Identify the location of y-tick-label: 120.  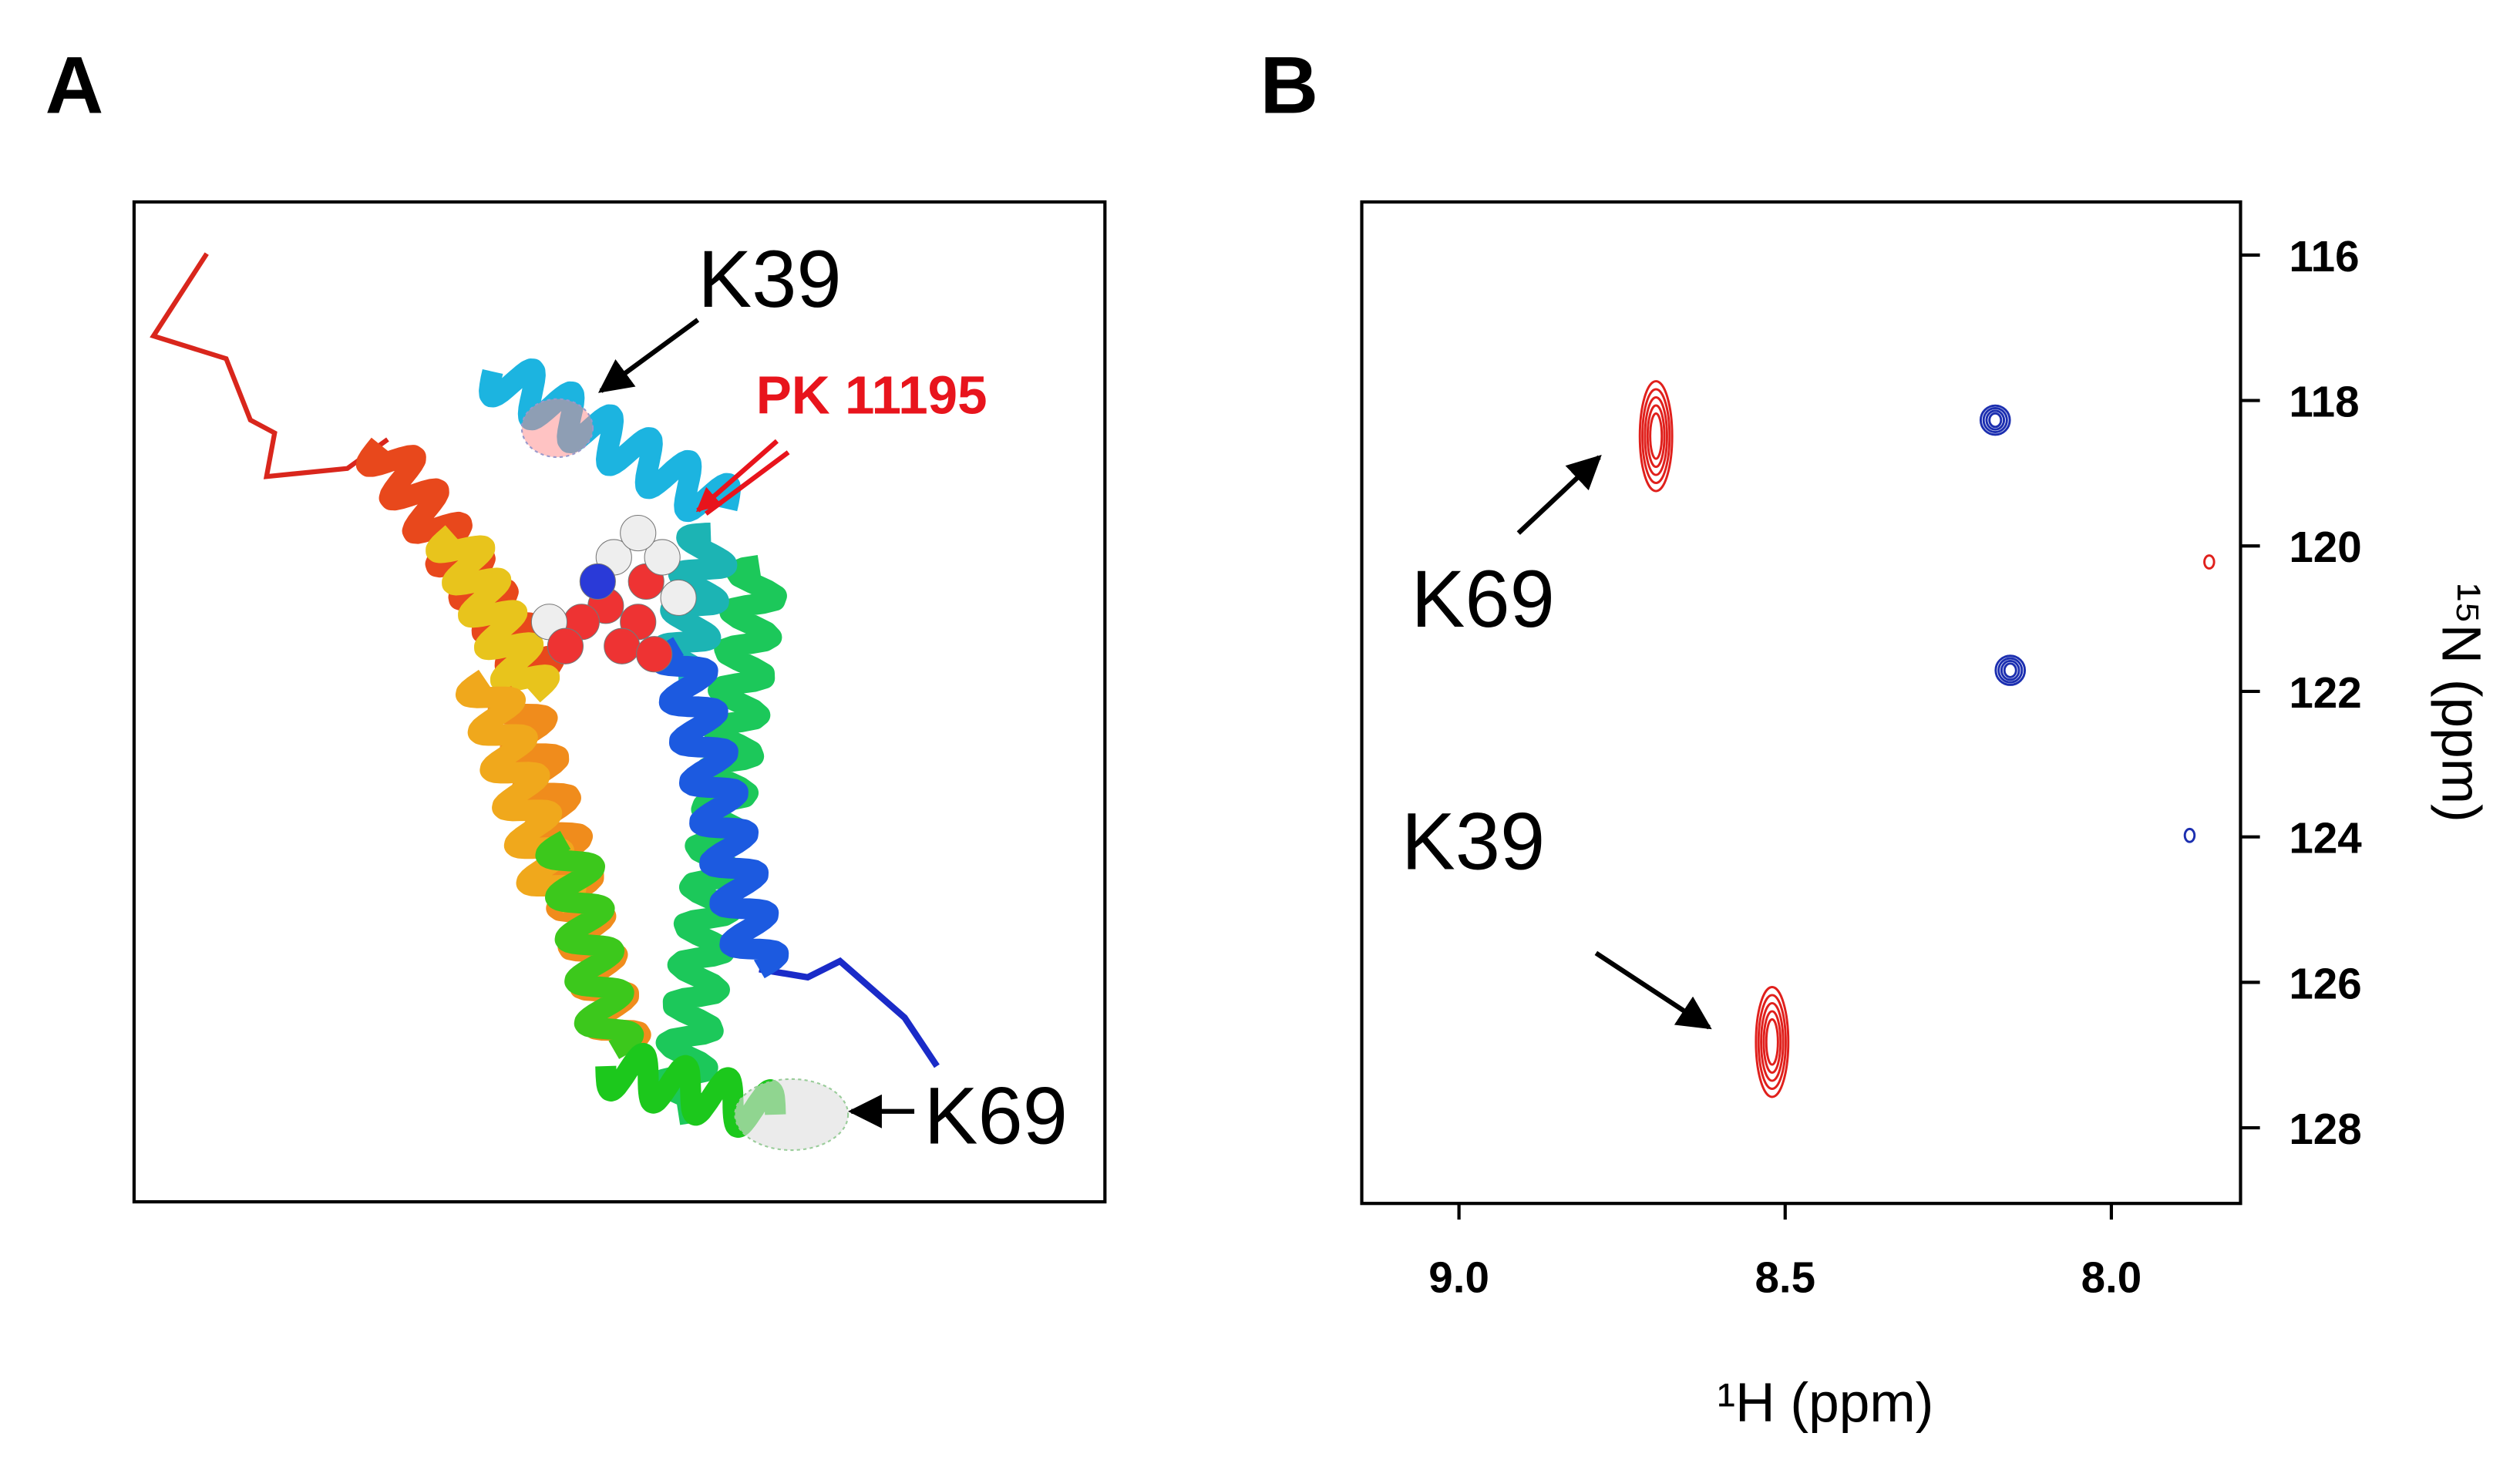
(2325, 547).